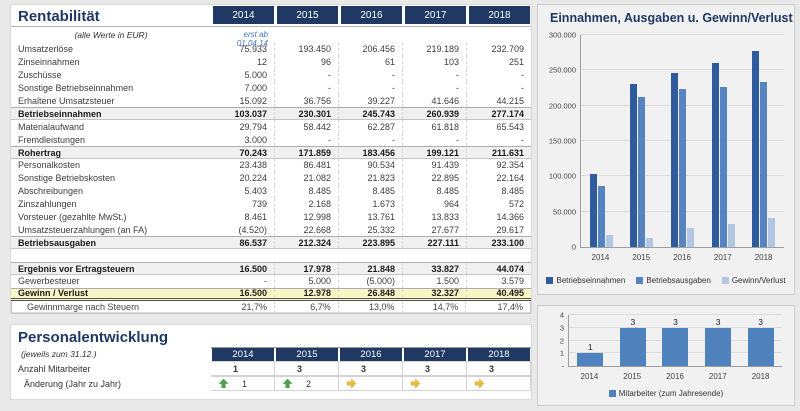 The image size is (800, 411). Describe the element at coordinates (243, 127) in the screenshot. I see `value-cell: 29.794` at that location.